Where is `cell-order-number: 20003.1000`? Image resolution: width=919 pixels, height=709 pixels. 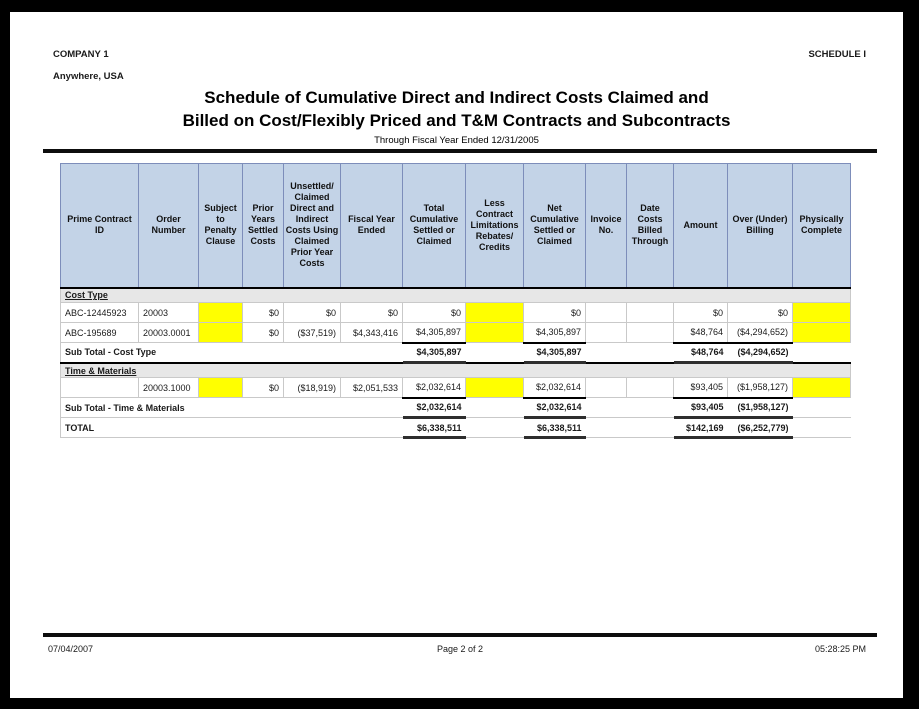
cell-order-number: 20003.1000 is located at coordinates (168, 387).